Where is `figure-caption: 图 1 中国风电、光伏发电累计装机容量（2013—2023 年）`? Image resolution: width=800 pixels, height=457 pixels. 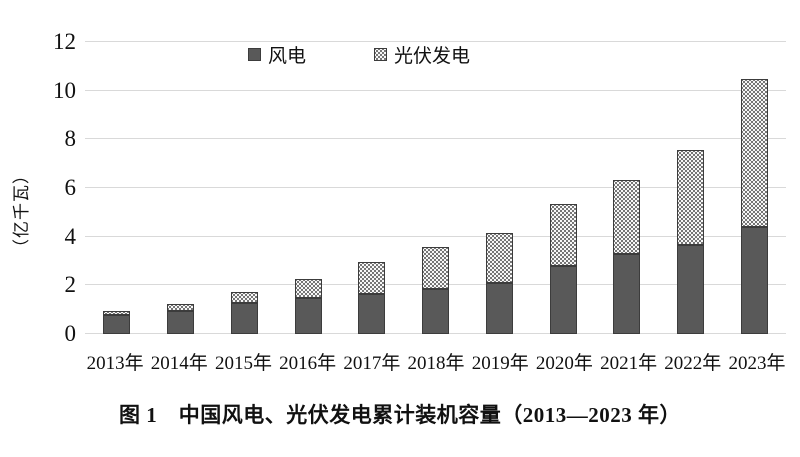
figure-caption: 图 1 中国风电、光伏发电累计装机容量（2013—2023 年） is located at coordinates (400, 415).